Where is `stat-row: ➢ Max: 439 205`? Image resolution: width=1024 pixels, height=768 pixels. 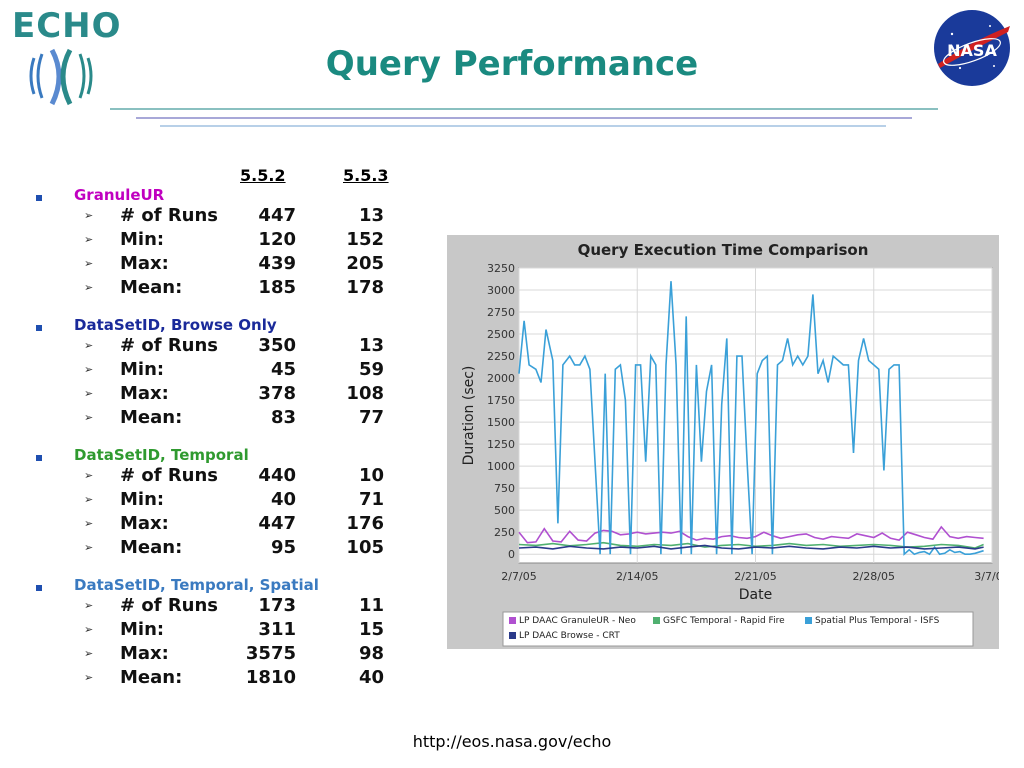
stat-row: ➢ Max: 439 205 is located at coordinates (254, 265).